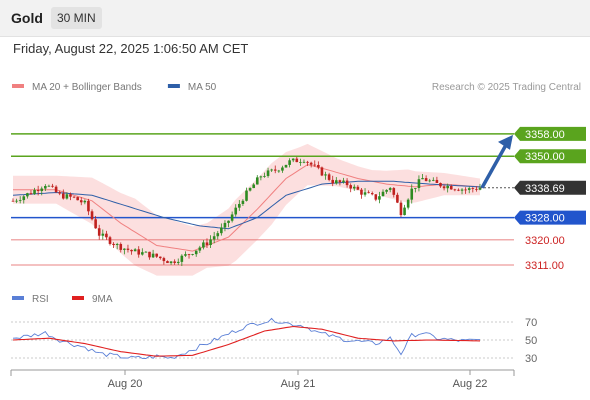 The width and height of the screenshot is (590, 400). I want to click on x-tick-label: Aug 21, so click(298, 384).